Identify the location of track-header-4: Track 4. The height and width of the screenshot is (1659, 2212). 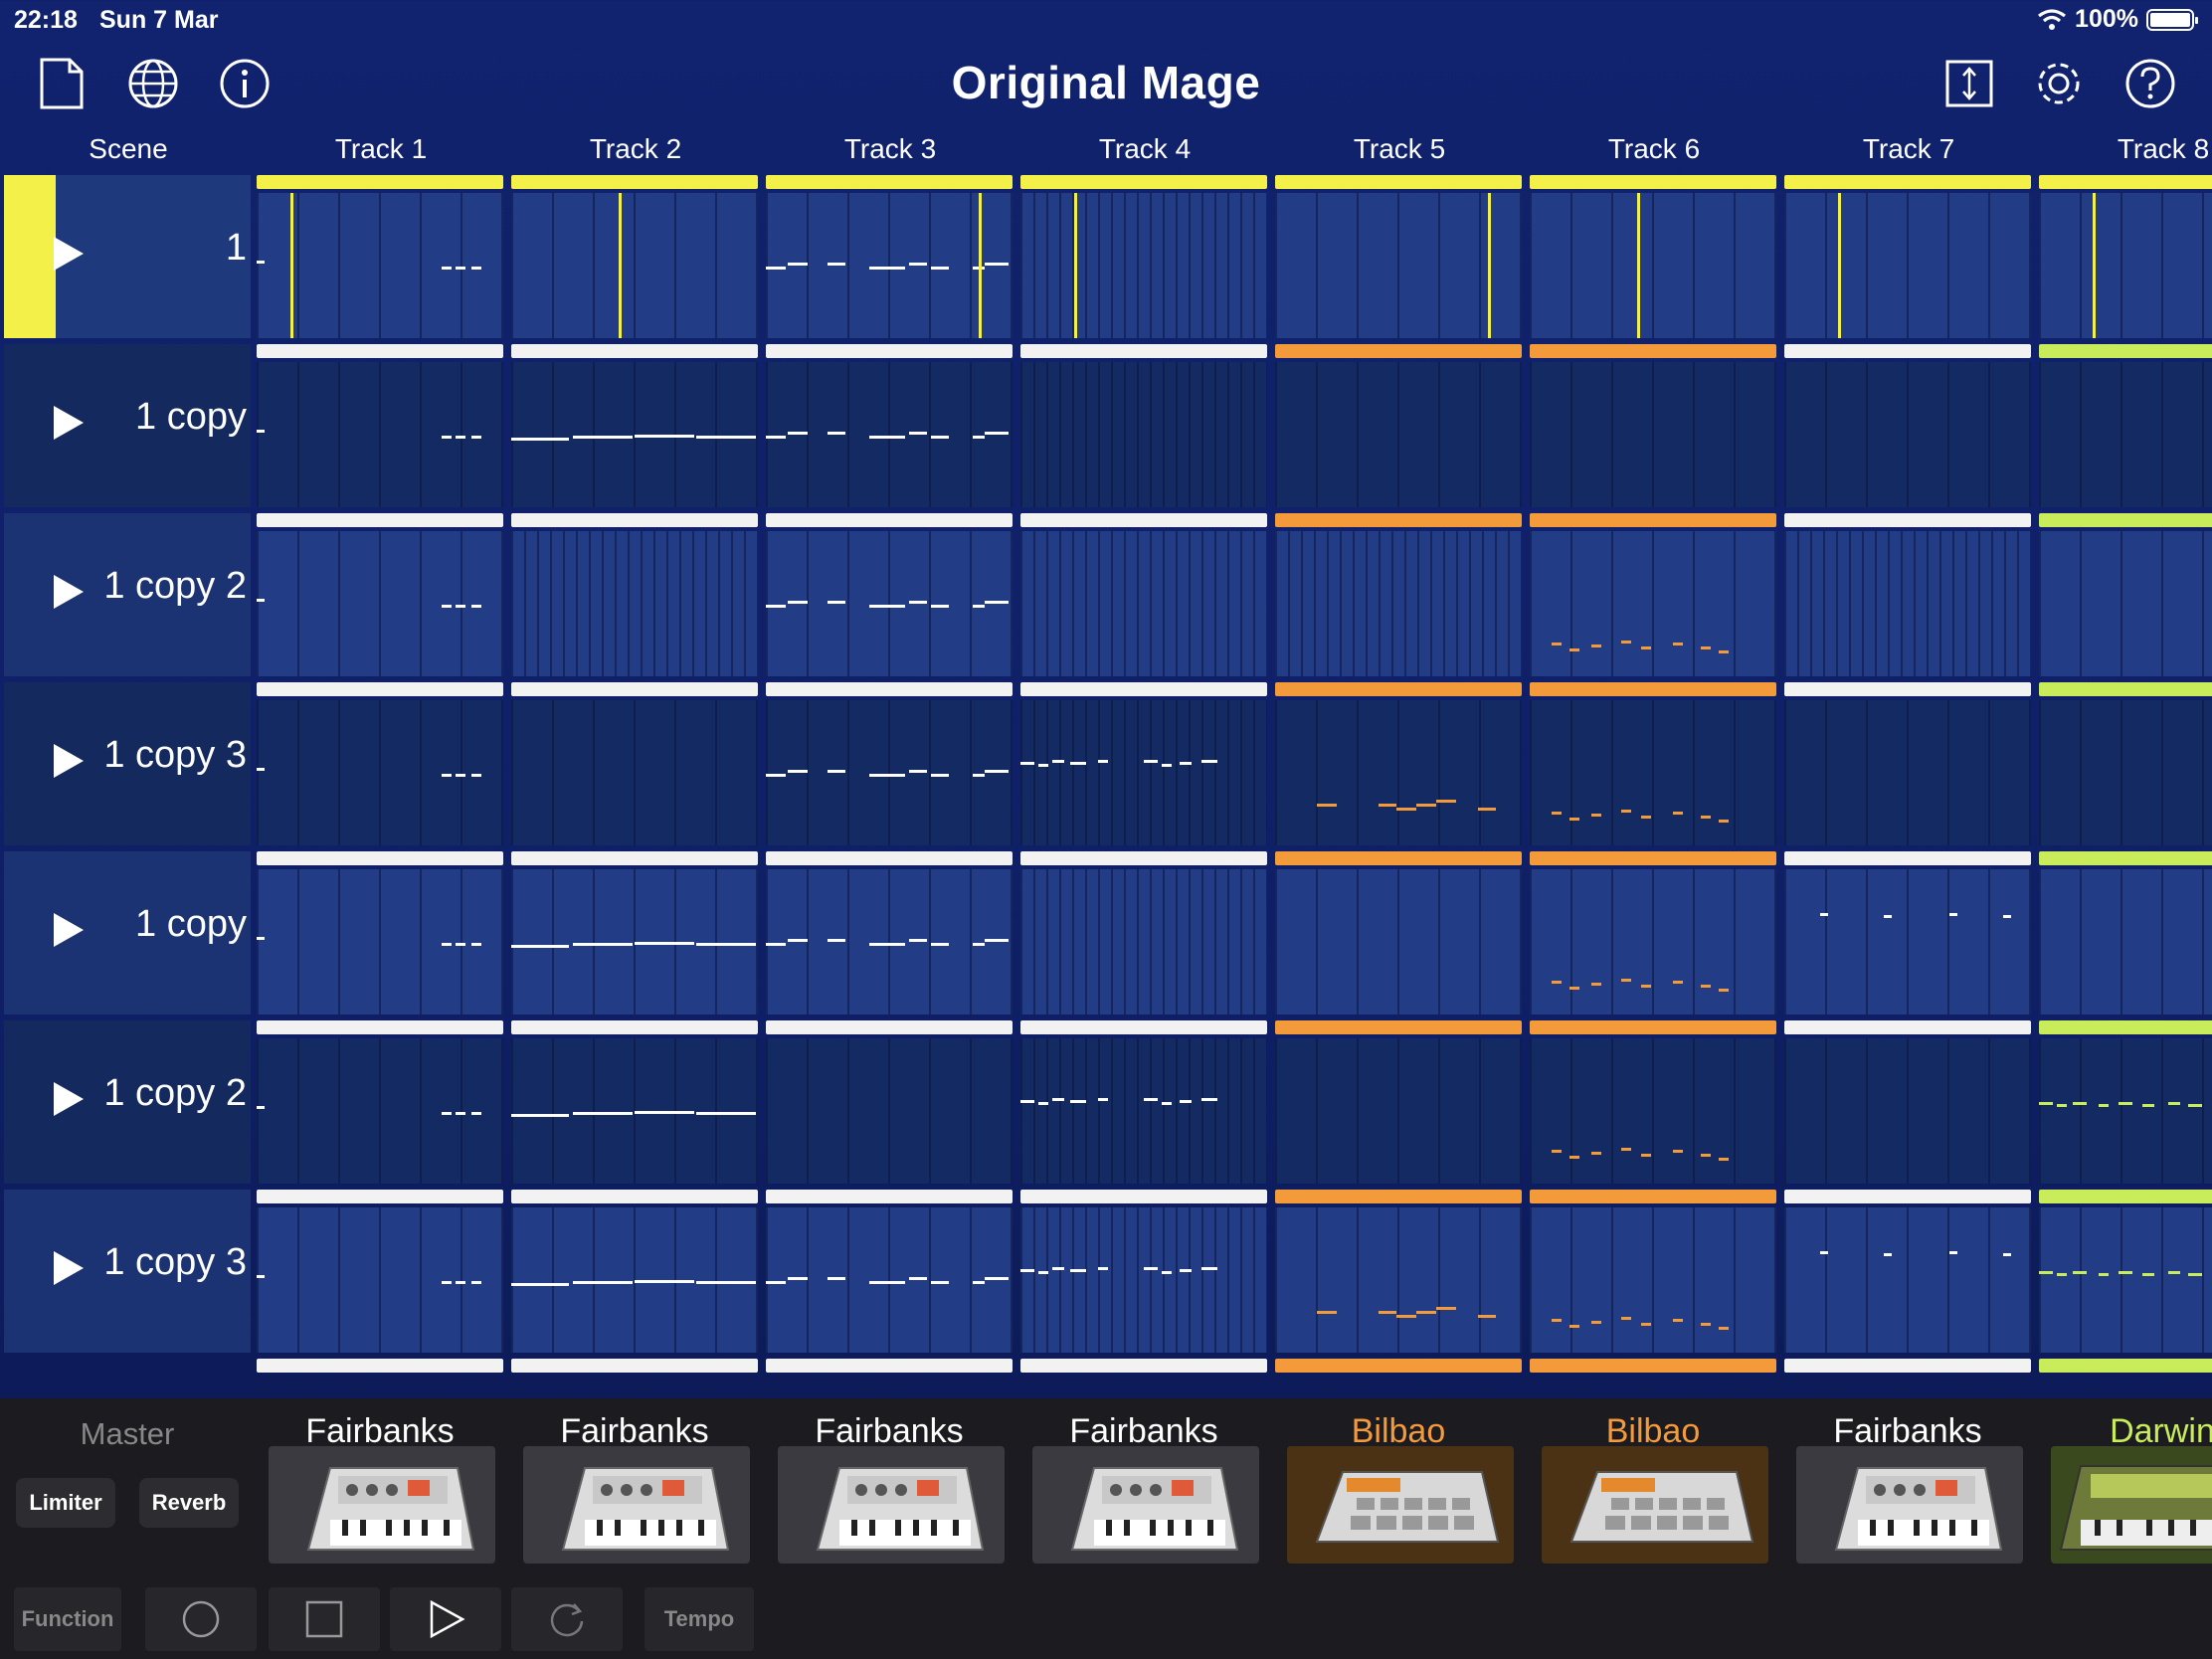
(1145, 148).